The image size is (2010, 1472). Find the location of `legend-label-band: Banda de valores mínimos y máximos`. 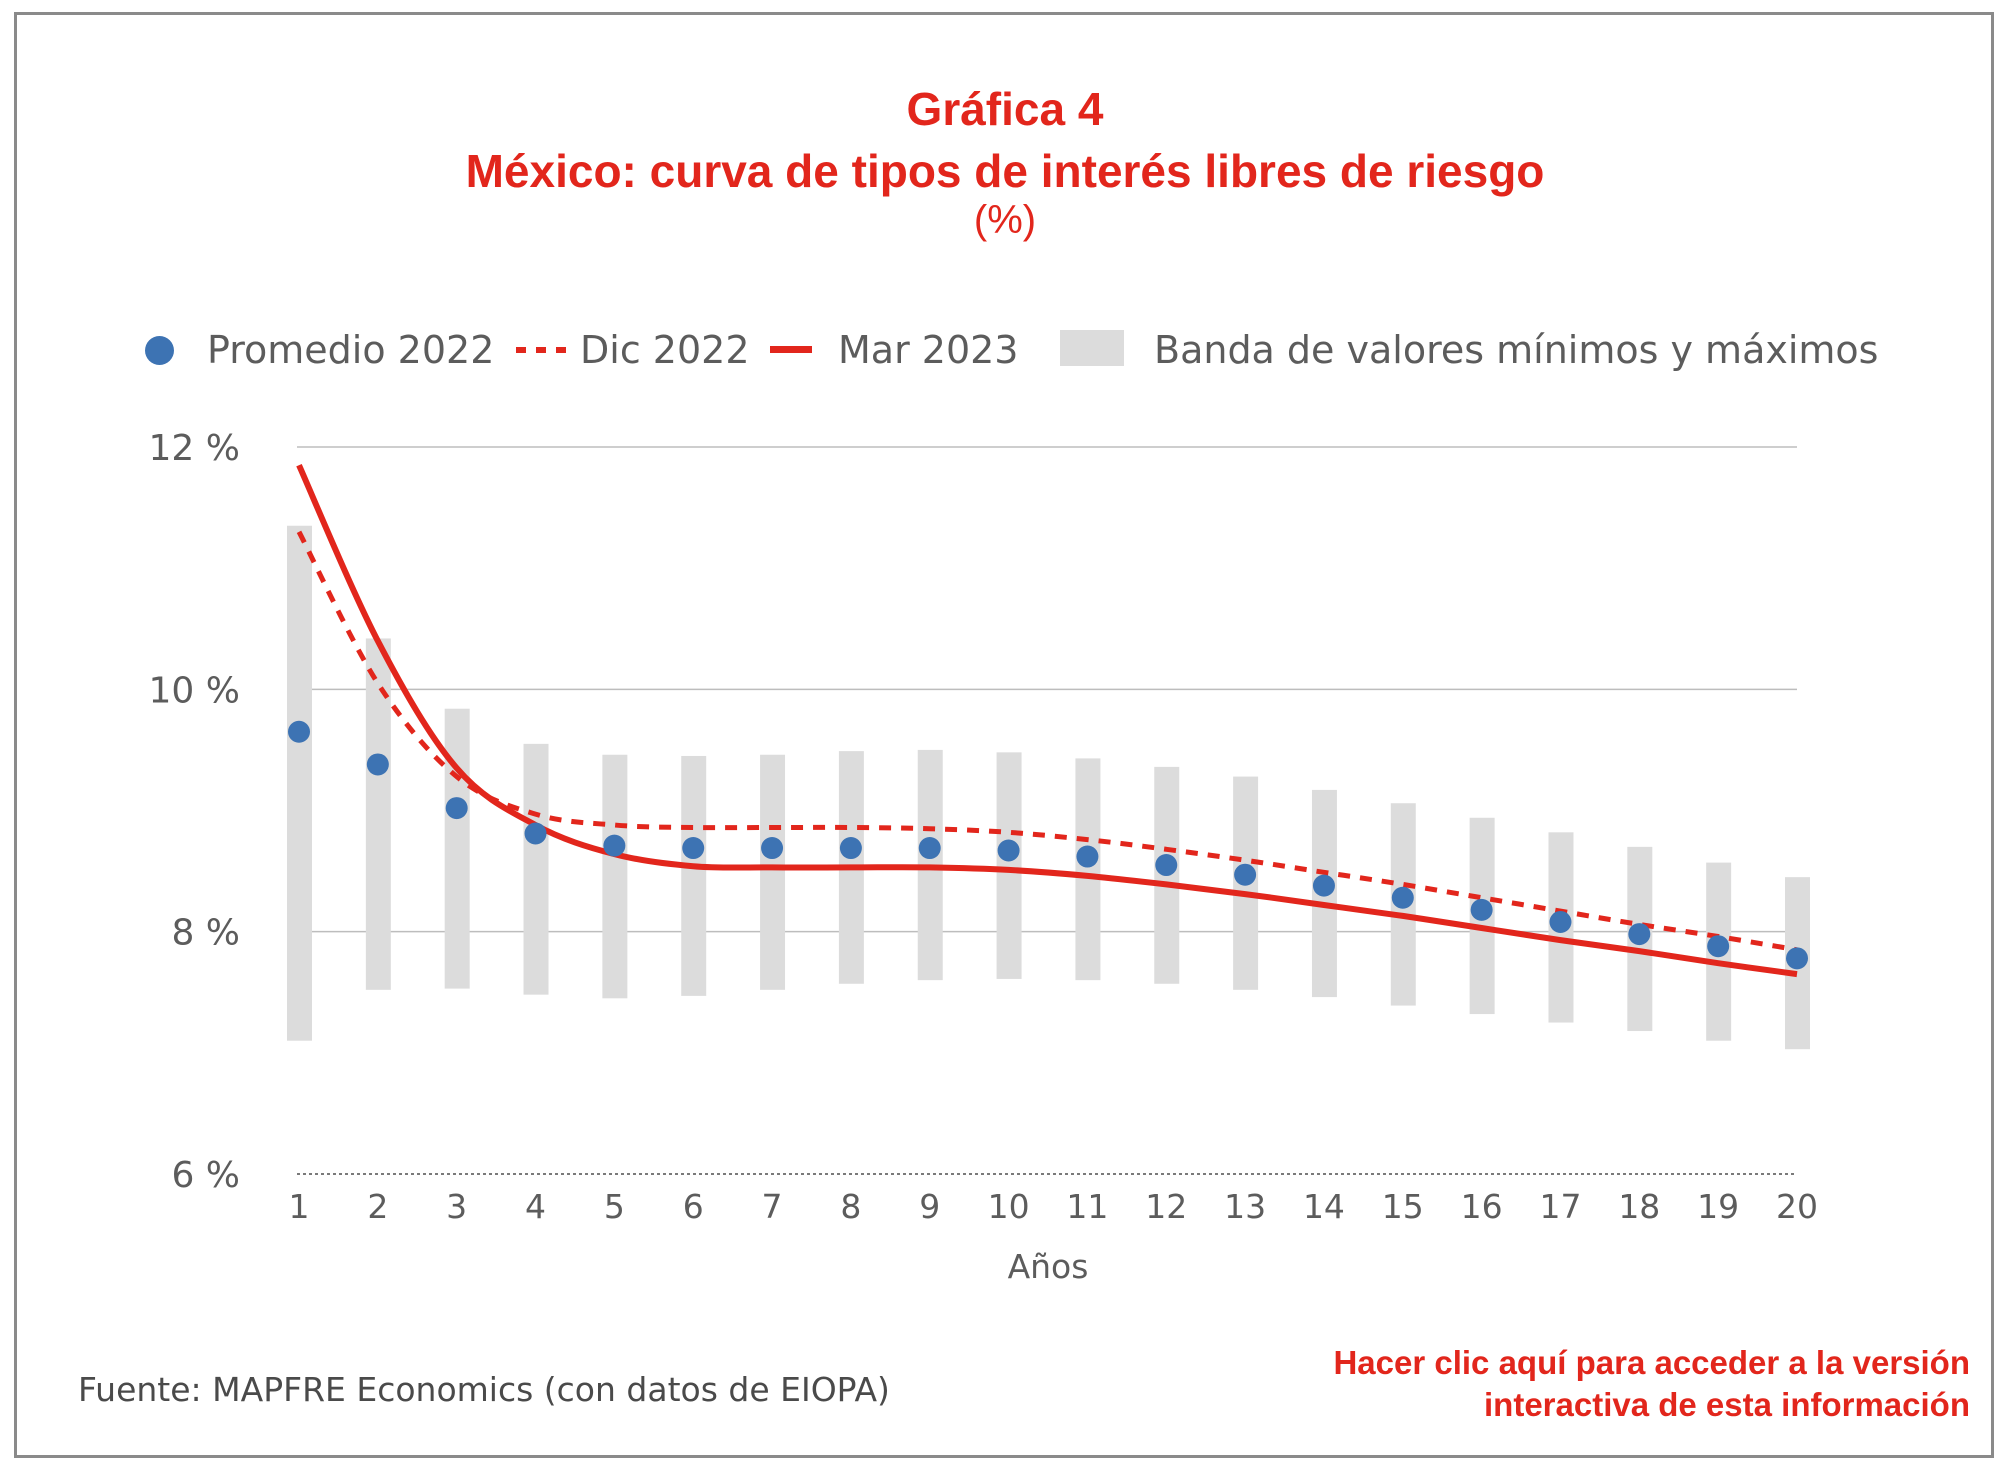

legend-label-band: Banda de valores mínimos y máximos is located at coordinates (1516, 350).